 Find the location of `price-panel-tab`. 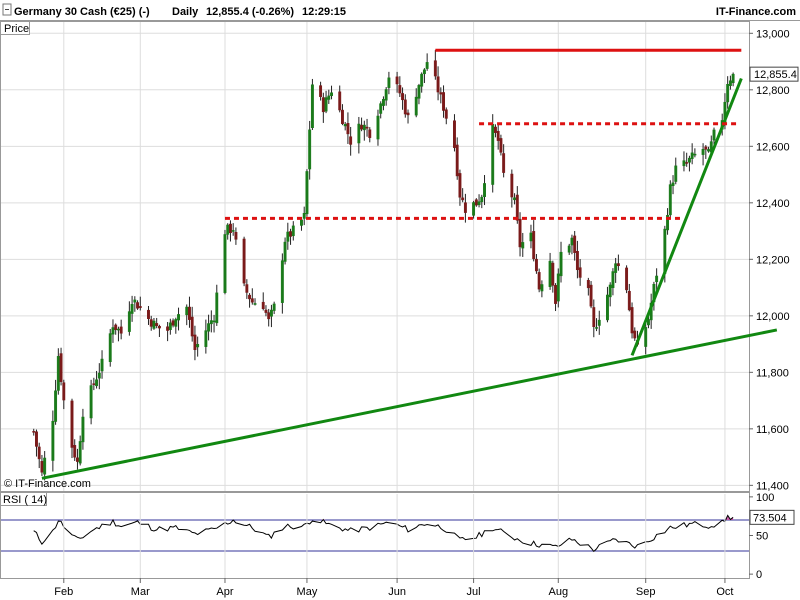

price-panel-tab is located at coordinates (15, 28).